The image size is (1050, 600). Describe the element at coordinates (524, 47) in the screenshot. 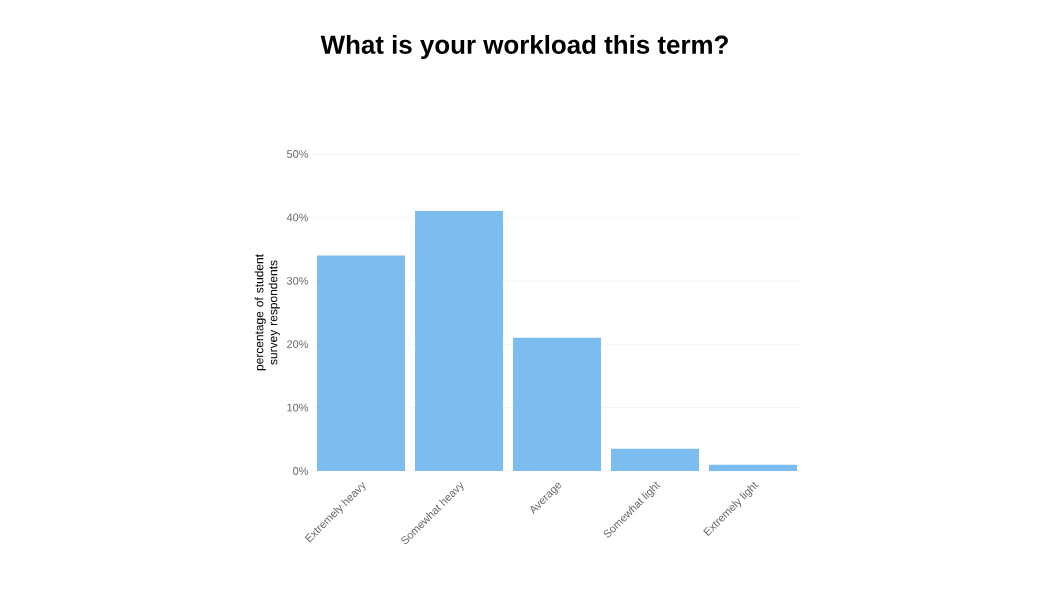

I see `chart-title: What is your workload this term?` at that location.